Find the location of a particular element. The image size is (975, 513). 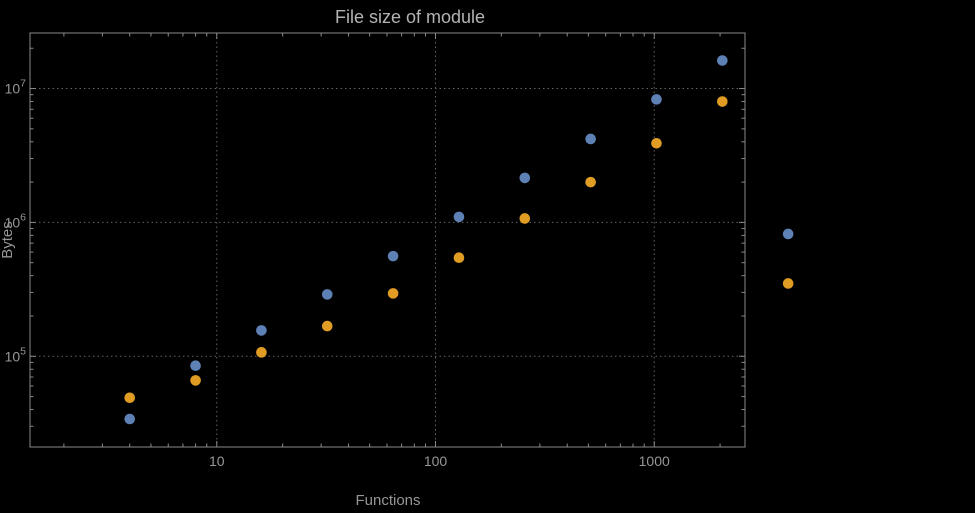

chart-title: File size of module is located at coordinates (410, 17).